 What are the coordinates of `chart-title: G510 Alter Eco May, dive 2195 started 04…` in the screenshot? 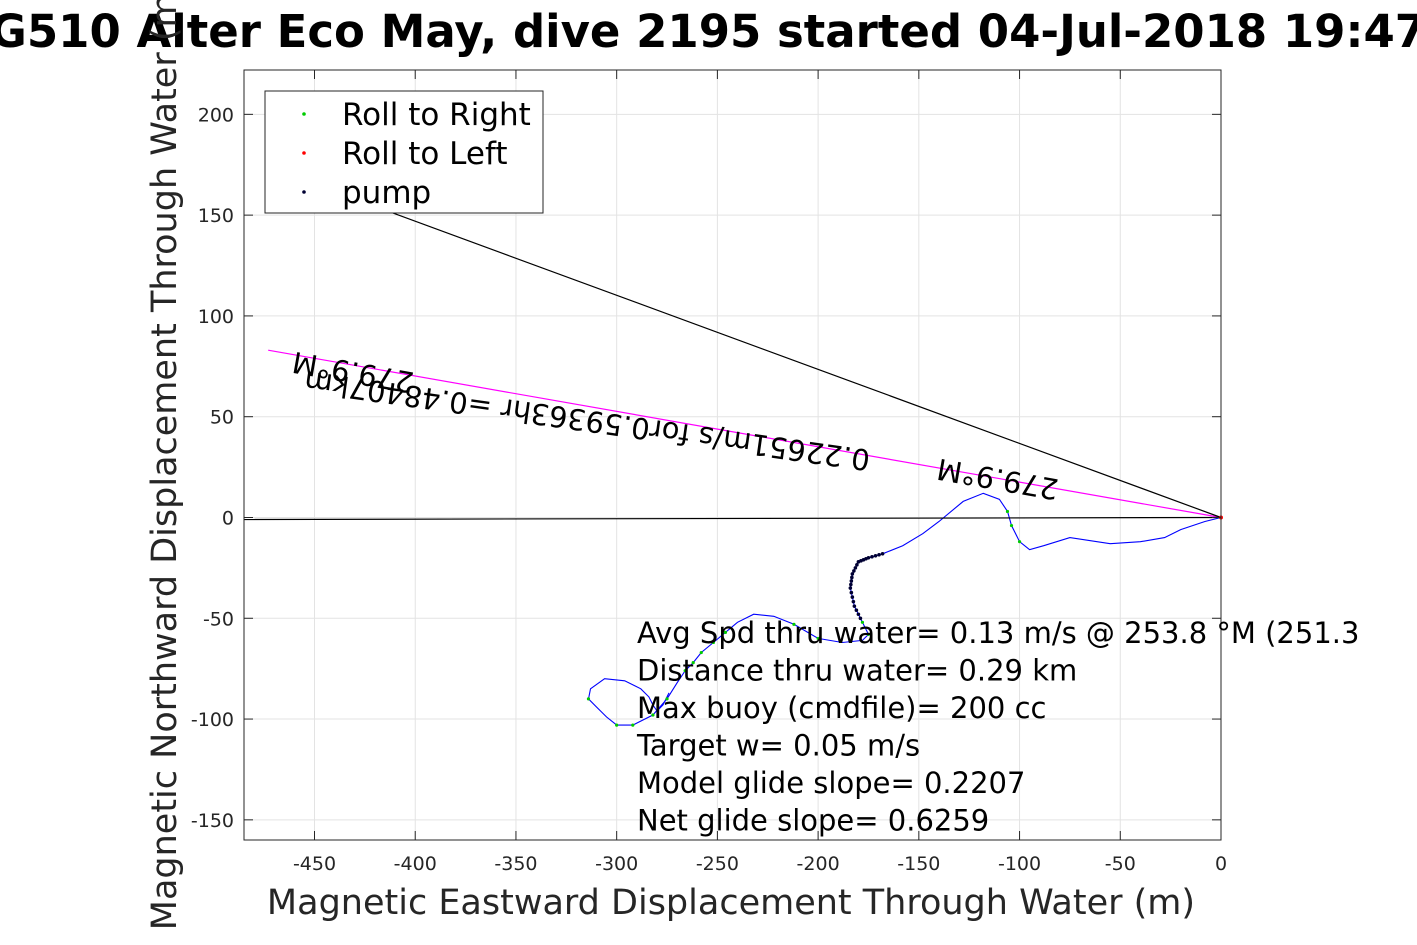 It's located at (708, 31).